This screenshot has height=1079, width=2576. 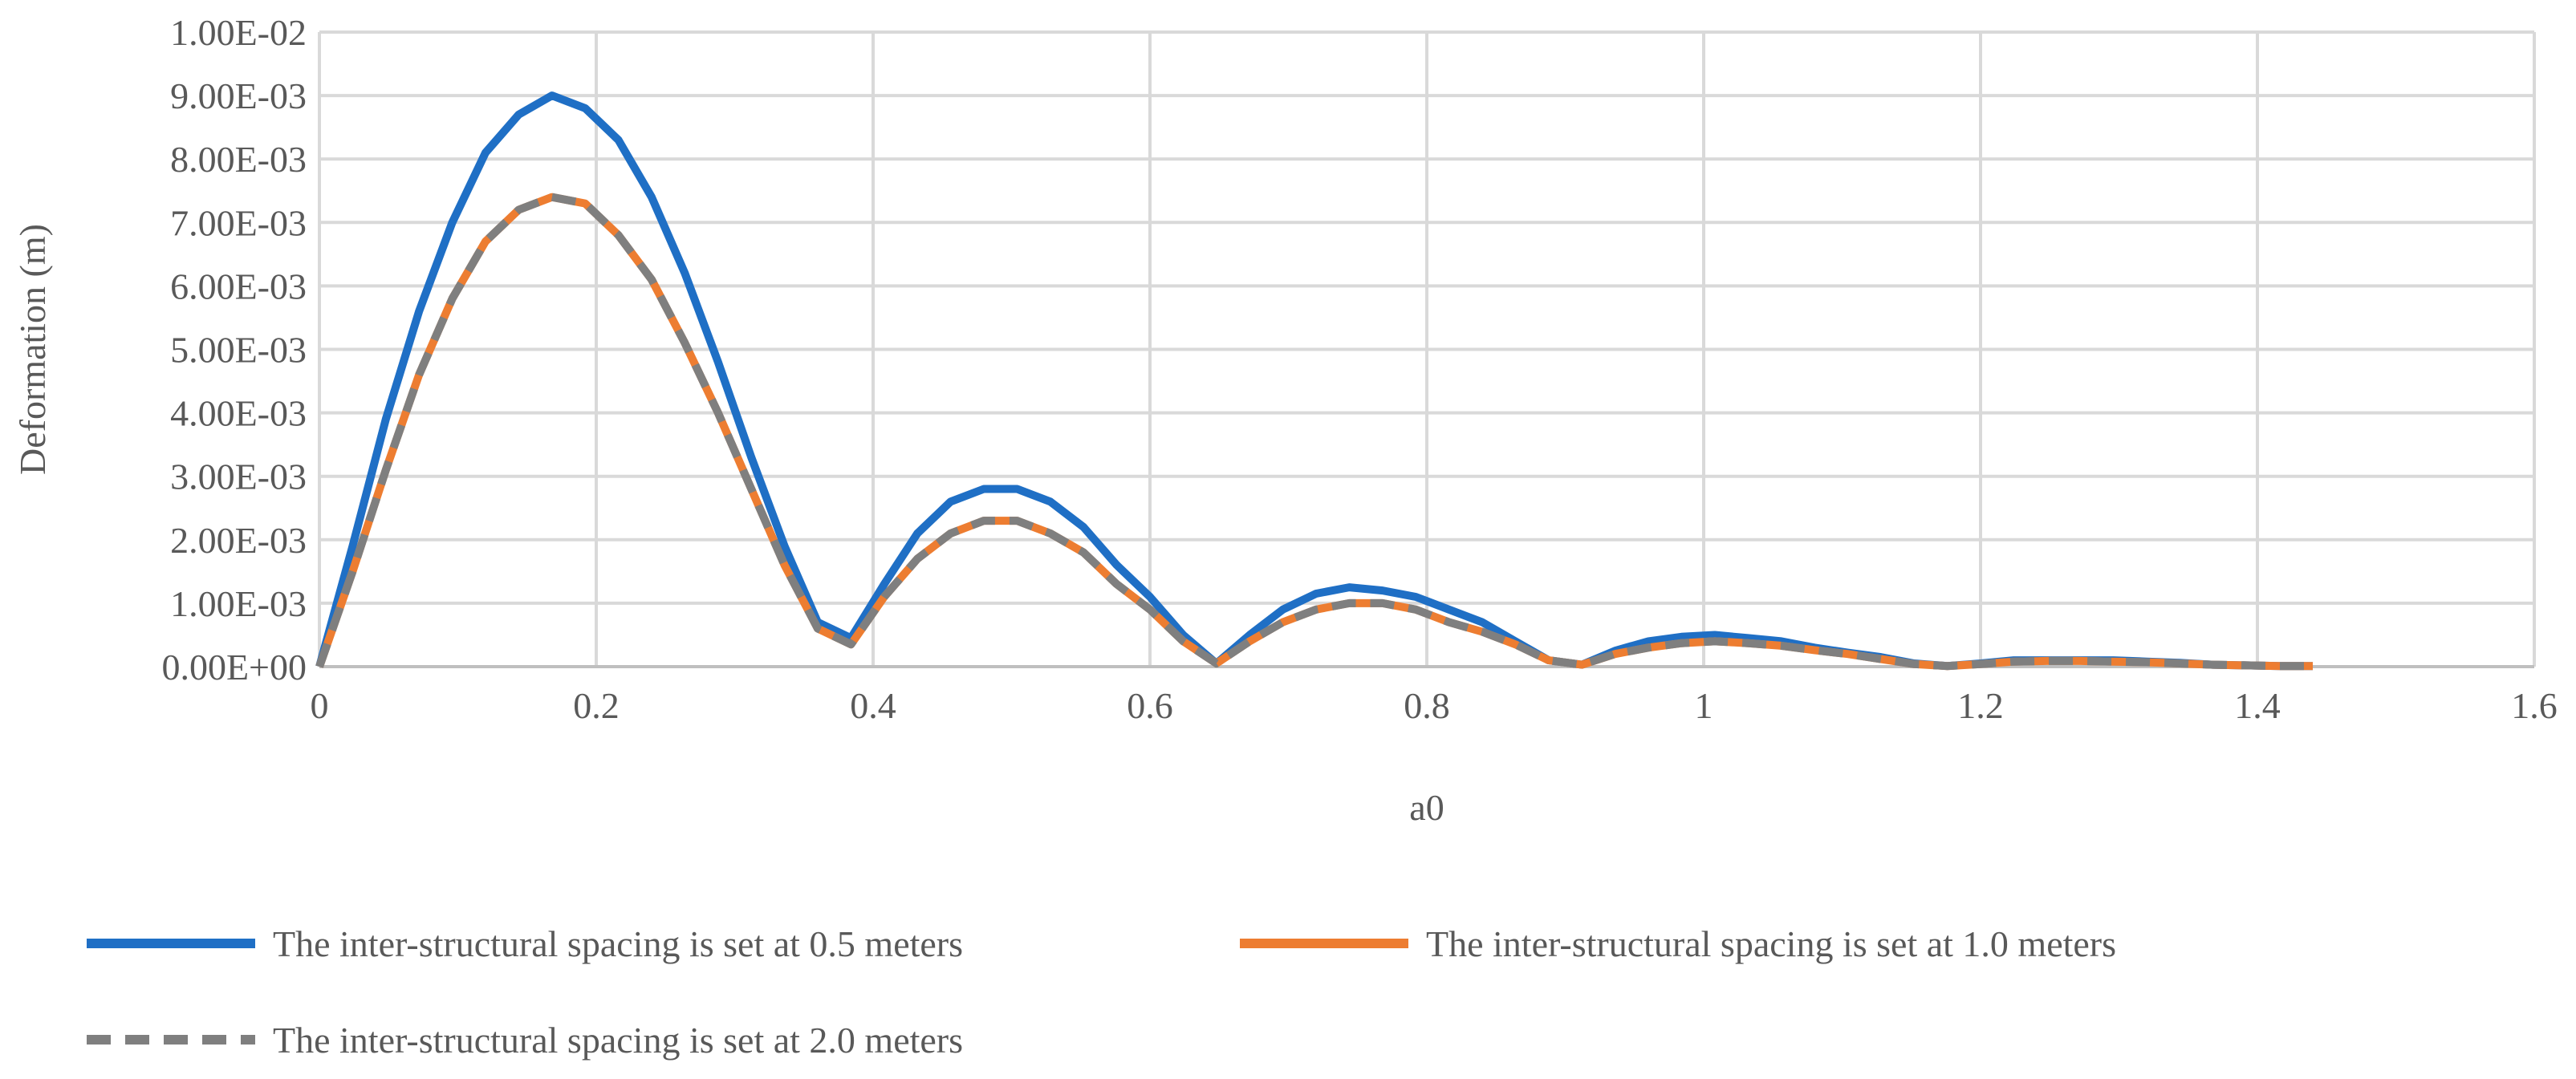 I want to click on y-tick-label: 9.00E-03, so click(x=238, y=95).